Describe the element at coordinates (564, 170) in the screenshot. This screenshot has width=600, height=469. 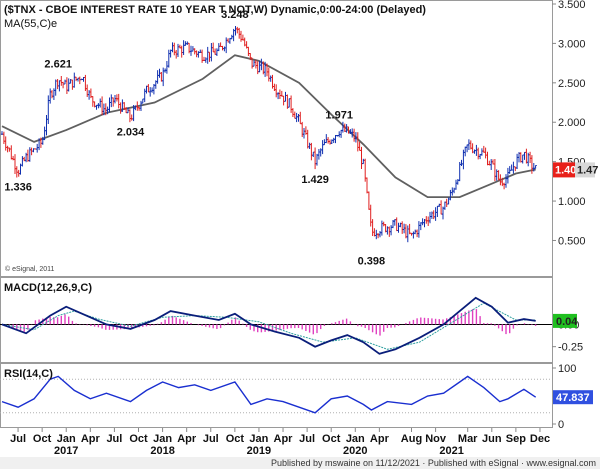
I see `last-price-box` at that location.